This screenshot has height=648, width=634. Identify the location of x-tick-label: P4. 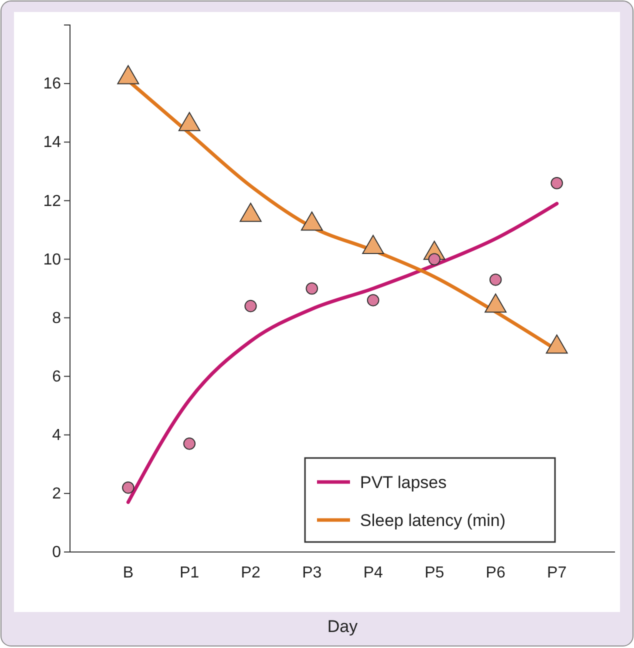
(373, 573).